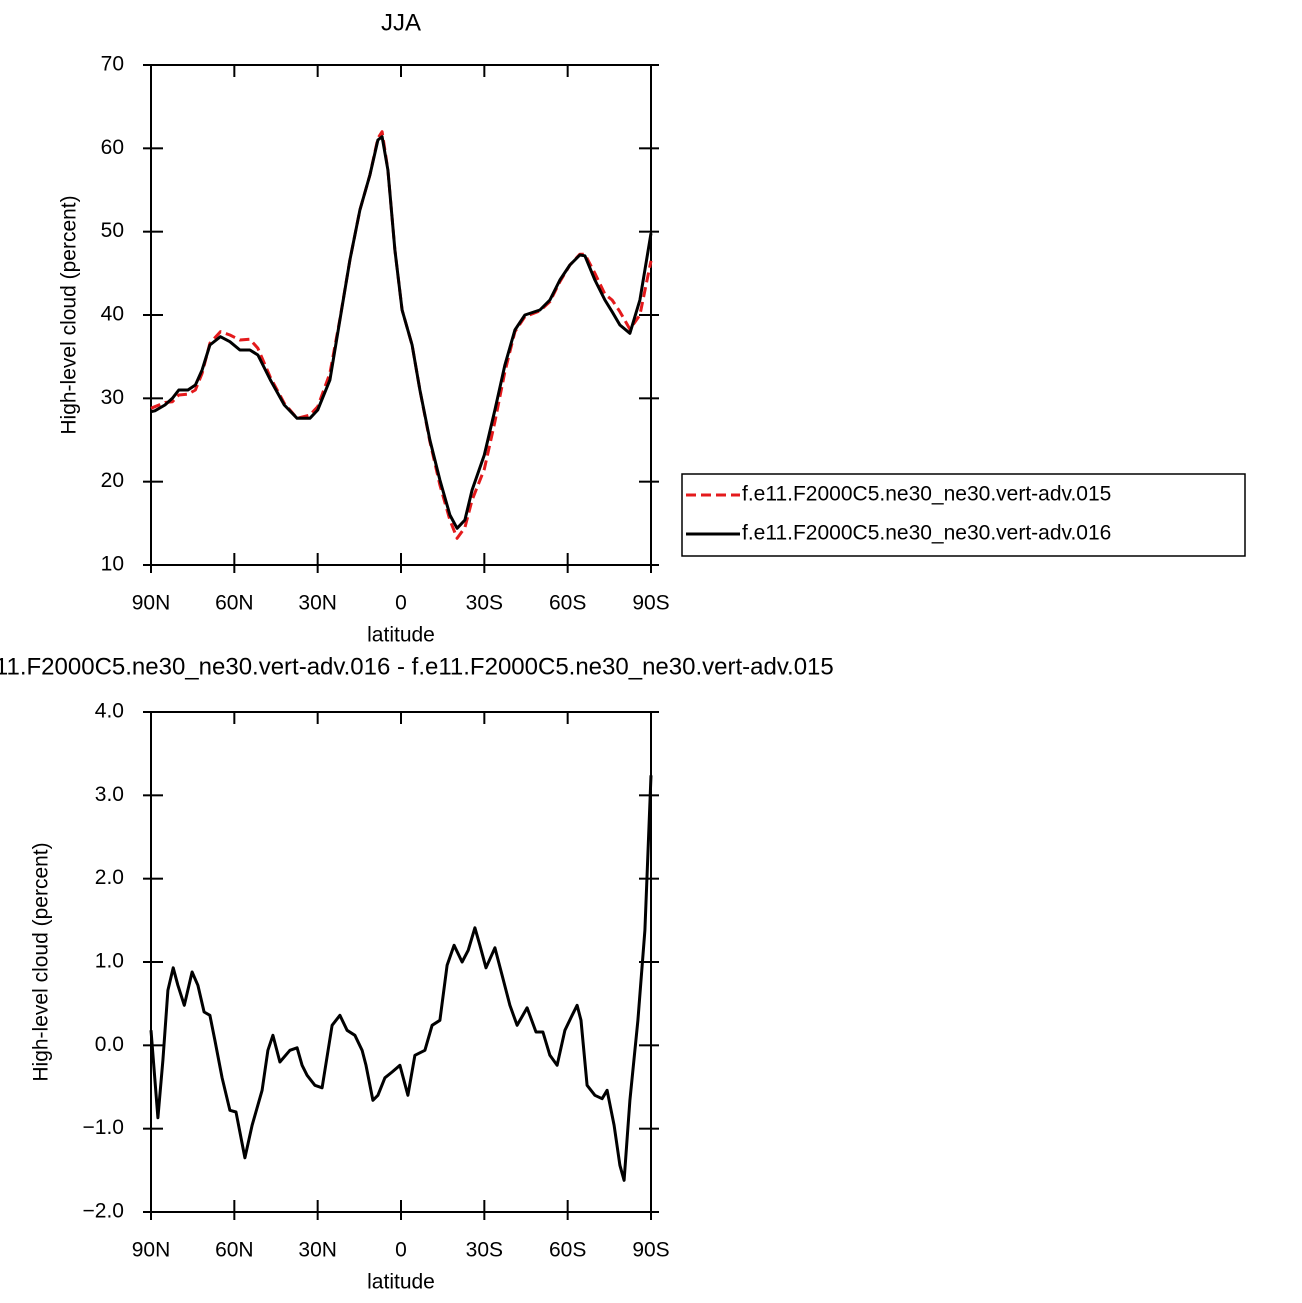 This screenshot has width=1302, height=1303. Describe the element at coordinates (112, 230) in the screenshot. I see `y-tick-label: 50` at that location.